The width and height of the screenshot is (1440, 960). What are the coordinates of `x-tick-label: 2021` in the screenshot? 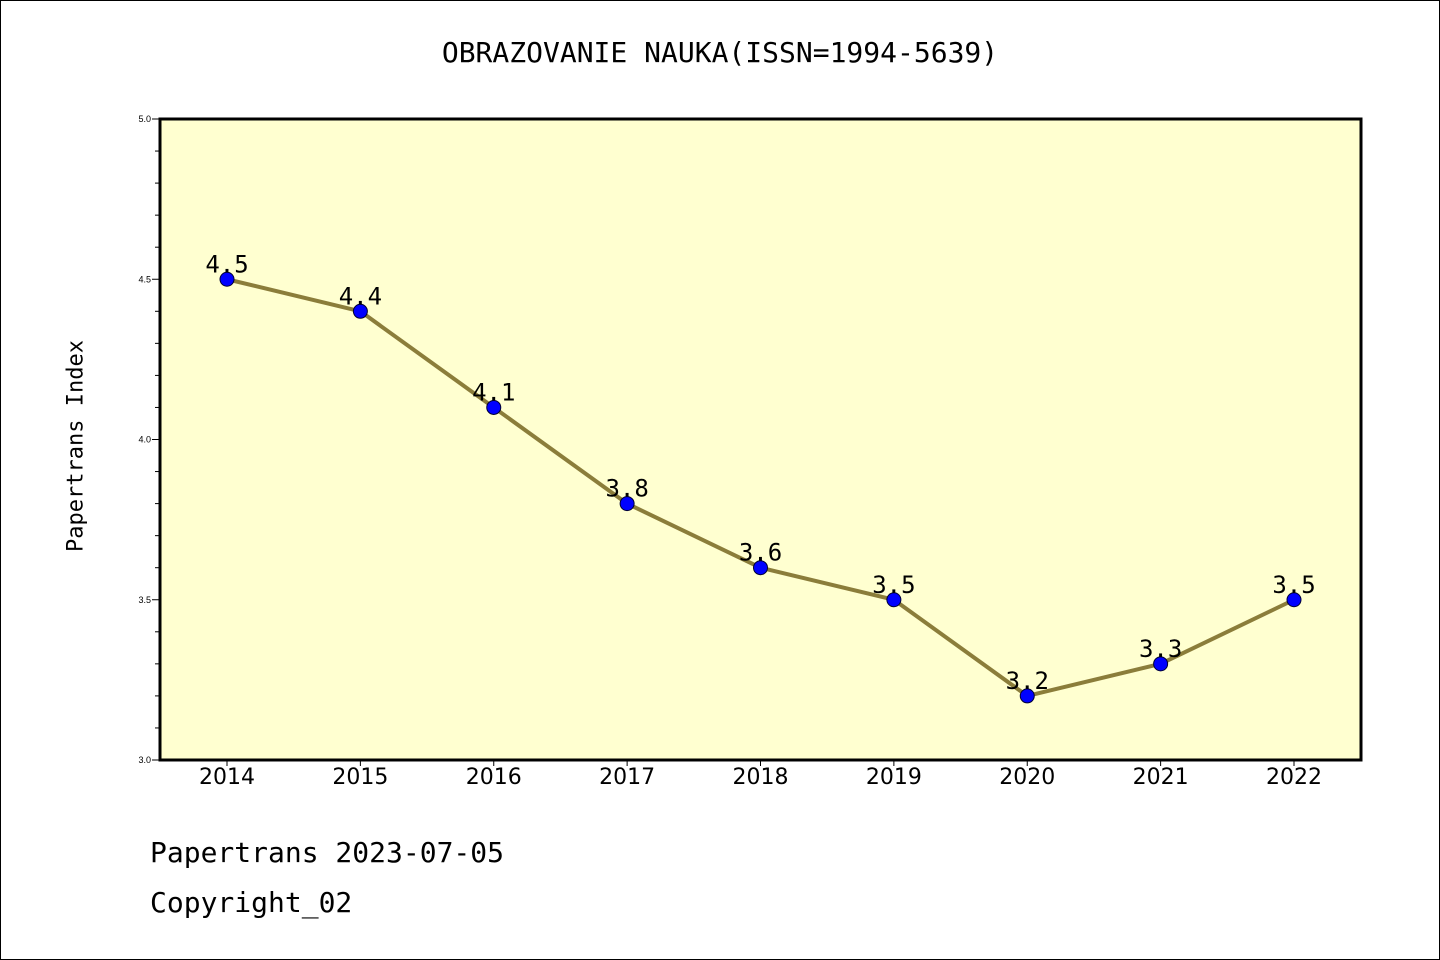 It's located at (1161, 777).